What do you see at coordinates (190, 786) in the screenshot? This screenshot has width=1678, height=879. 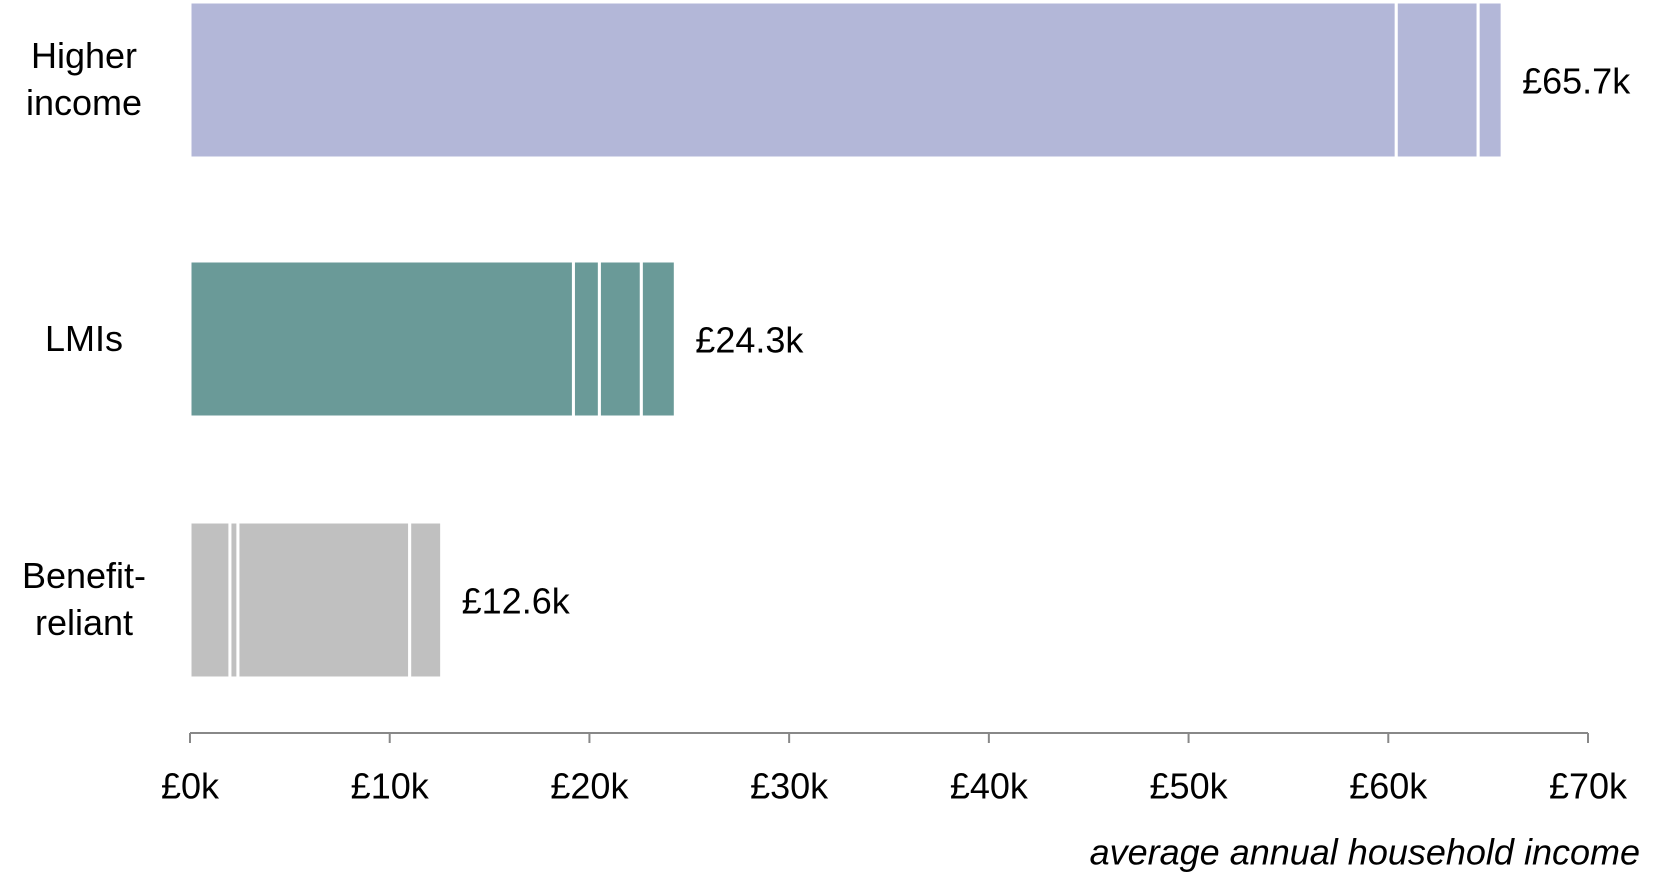 I see `x-tick-label: £0k` at bounding box center [190, 786].